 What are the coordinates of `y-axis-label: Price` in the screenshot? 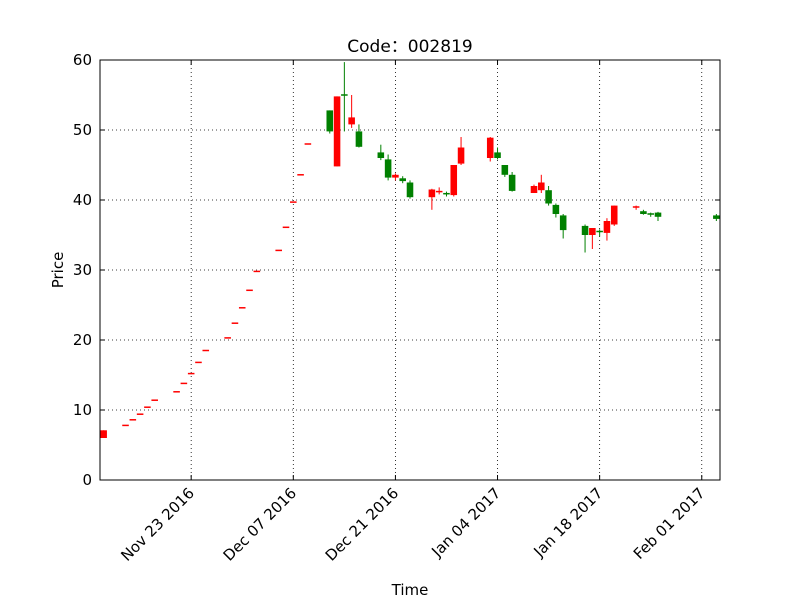 It's located at (58, 270).